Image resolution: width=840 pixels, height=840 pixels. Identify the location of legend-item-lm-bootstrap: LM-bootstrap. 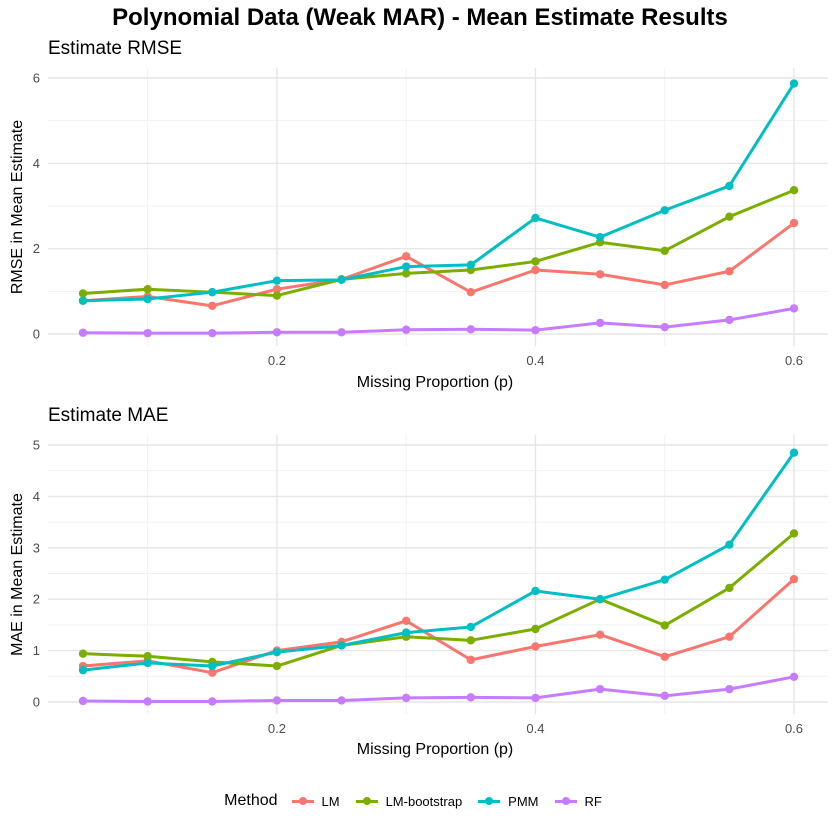
(408, 801).